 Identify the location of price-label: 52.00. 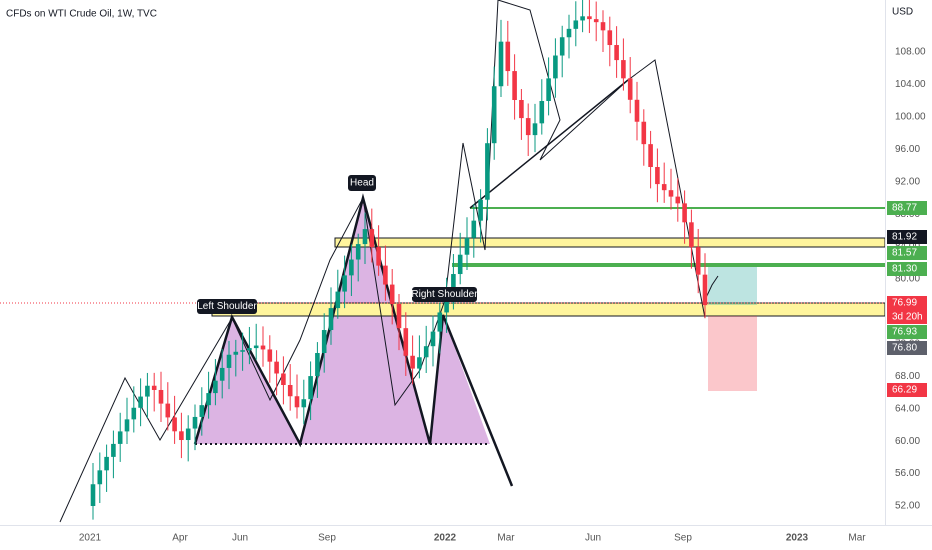
(907, 506).